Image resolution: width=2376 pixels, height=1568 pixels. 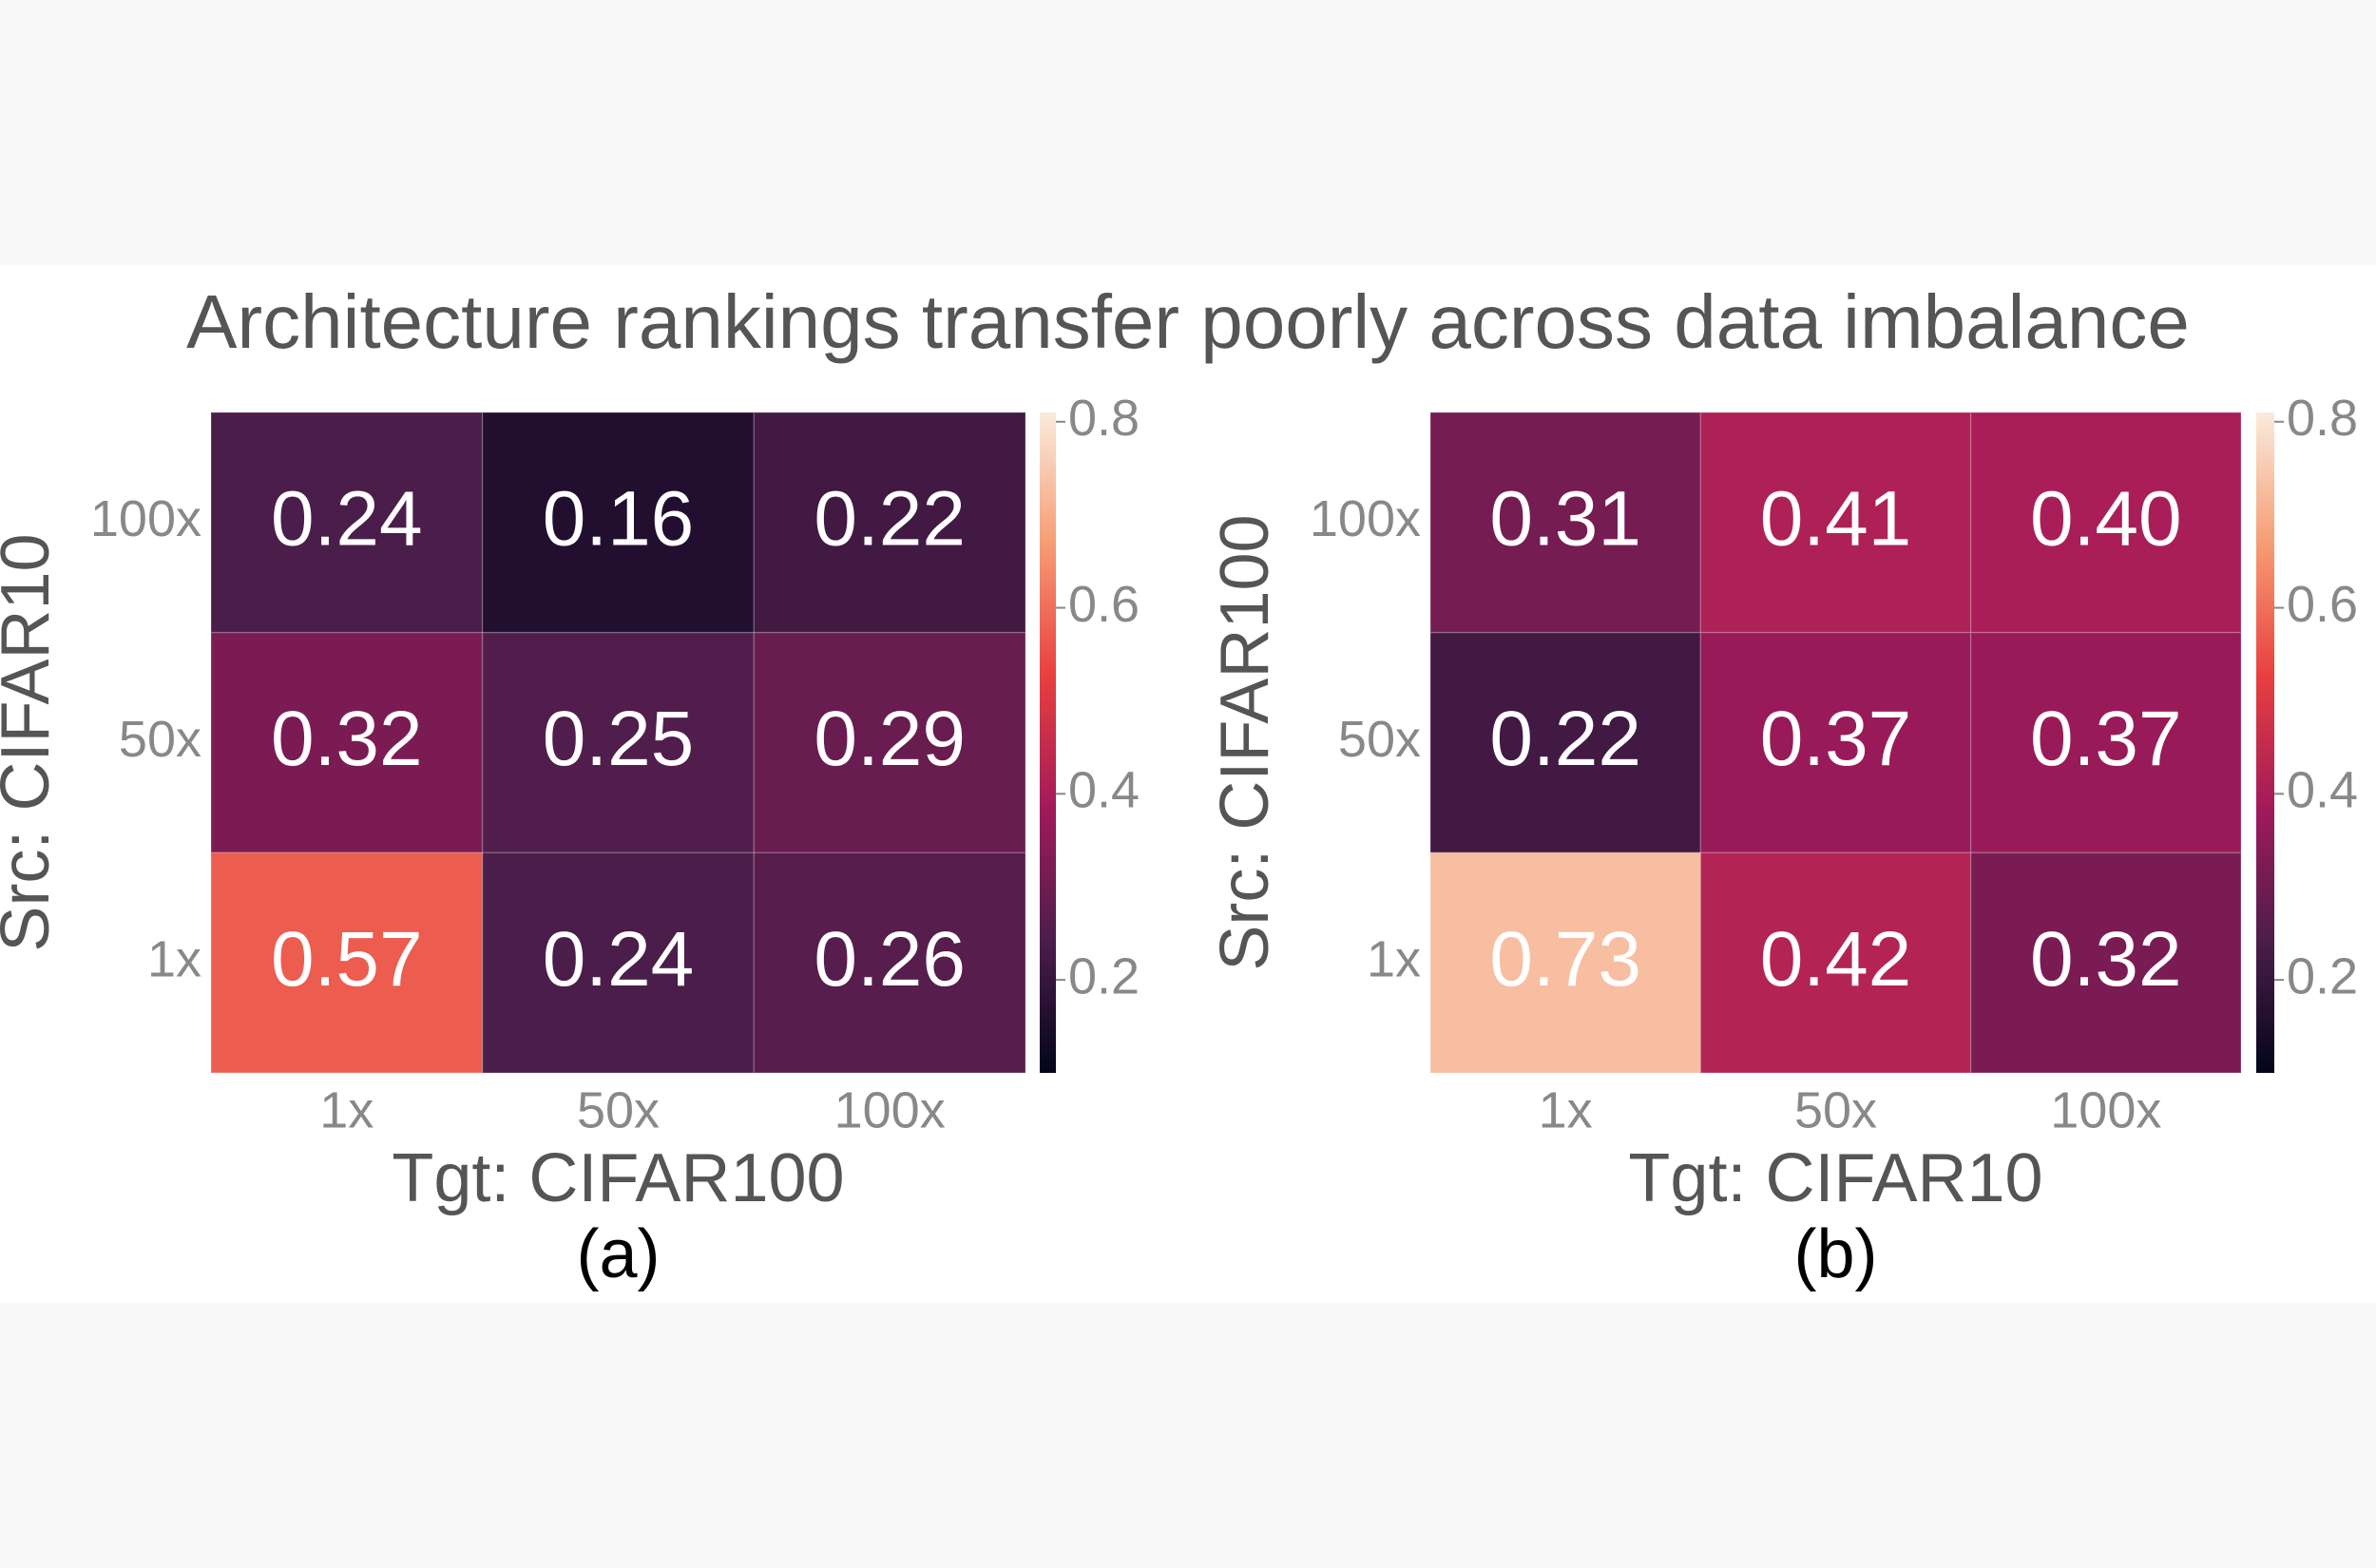 What do you see at coordinates (619, 1254) in the screenshot?
I see `subplot-caption: (a)` at bounding box center [619, 1254].